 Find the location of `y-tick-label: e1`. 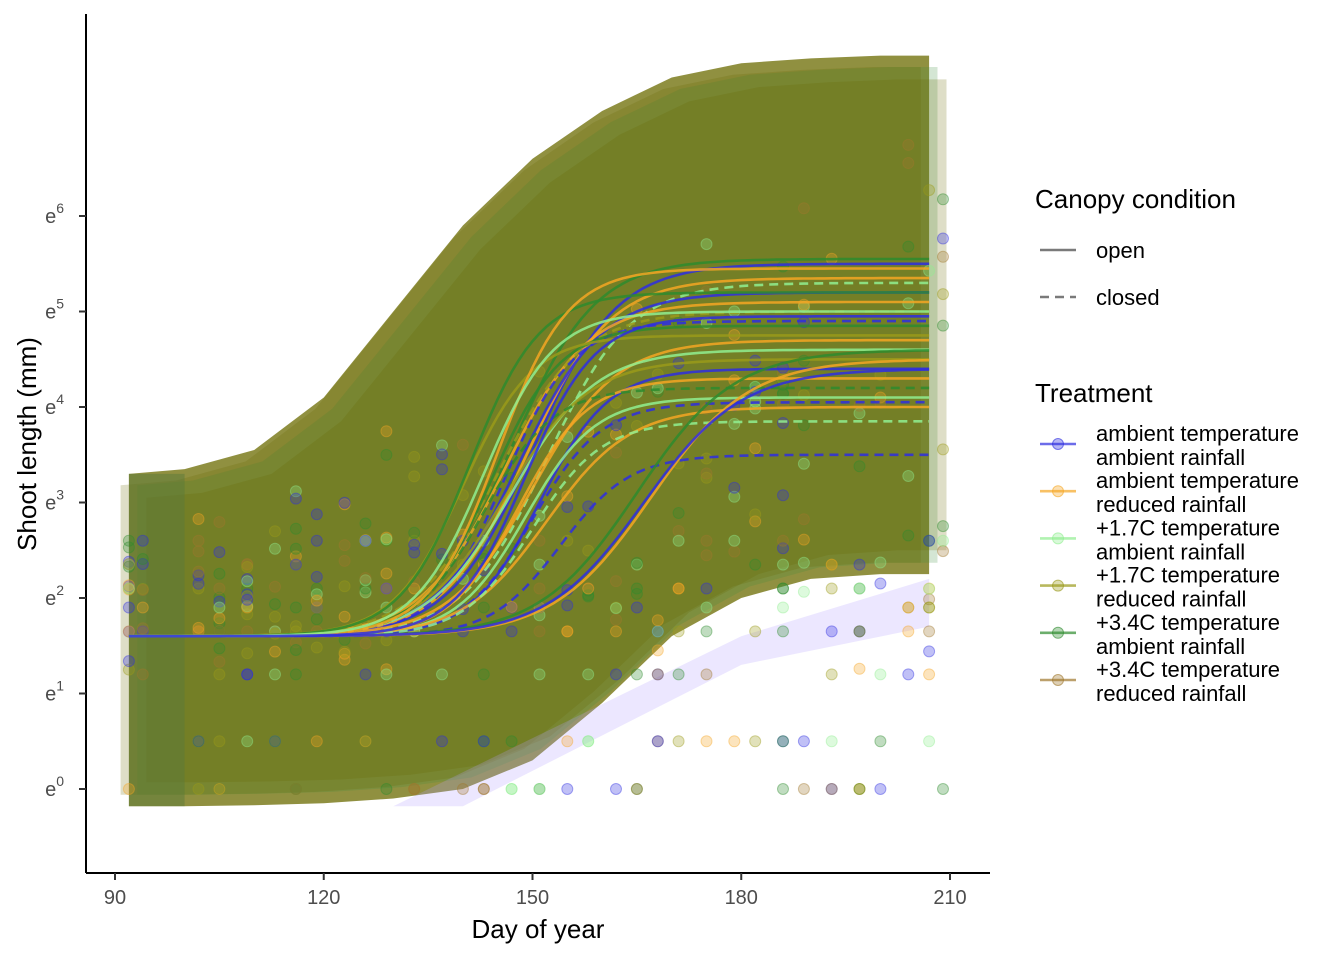

y-tick-label: e1 is located at coordinates (54, 692).